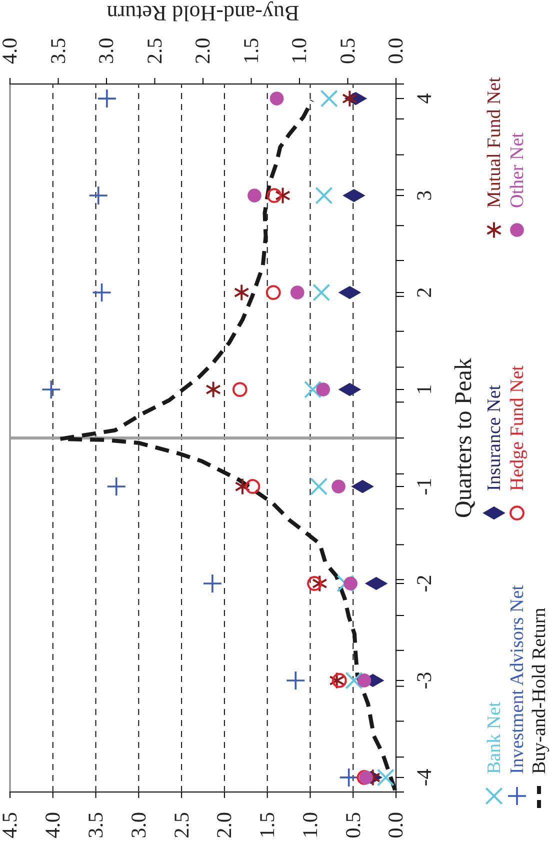  I want to click on y-tick-label: -4, so click(424, 777).